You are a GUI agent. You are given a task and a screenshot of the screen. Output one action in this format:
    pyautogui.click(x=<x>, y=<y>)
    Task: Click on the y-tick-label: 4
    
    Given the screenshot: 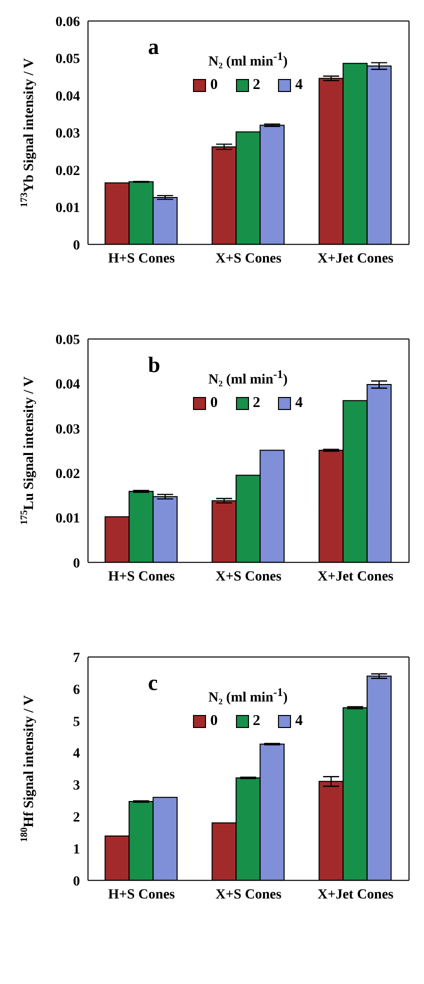 What is the action you would take?
    pyautogui.click(x=76, y=754)
    